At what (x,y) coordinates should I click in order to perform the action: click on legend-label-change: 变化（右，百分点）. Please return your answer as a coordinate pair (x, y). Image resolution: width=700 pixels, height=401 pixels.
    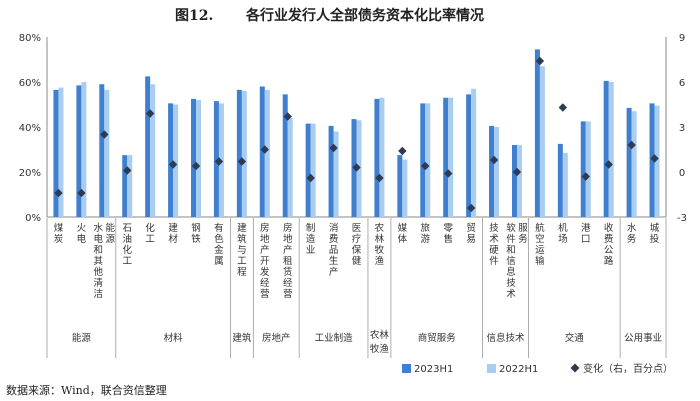
    Looking at the image, I should click on (628, 368).